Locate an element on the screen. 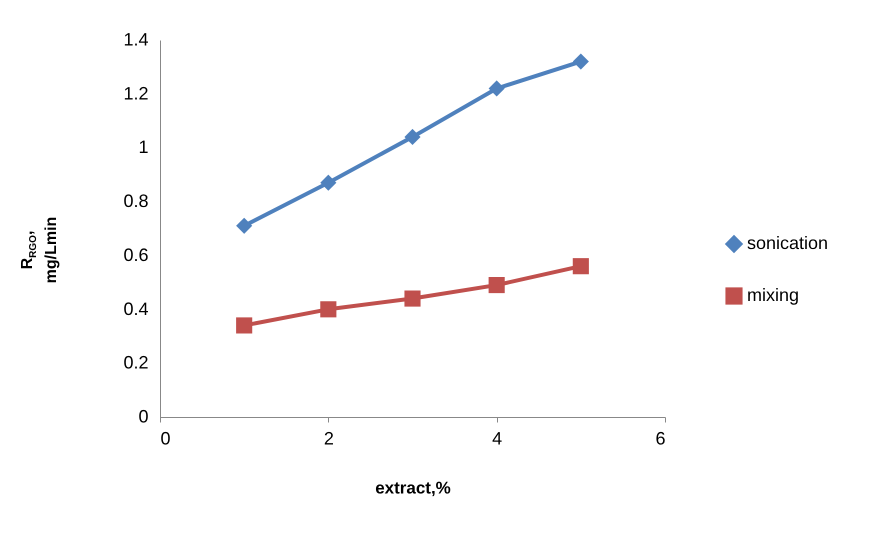 The width and height of the screenshot is (896, 533). y-tick-label: 0.2 is located at coordinates (135, 362).